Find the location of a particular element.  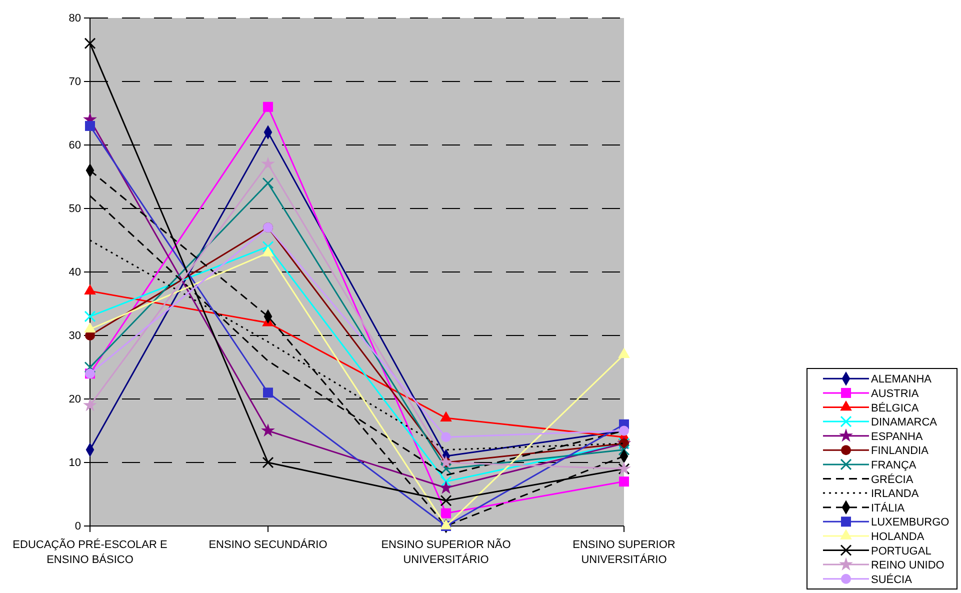

legend-label: REINO UNIDO is located at coordinates (908, 566).